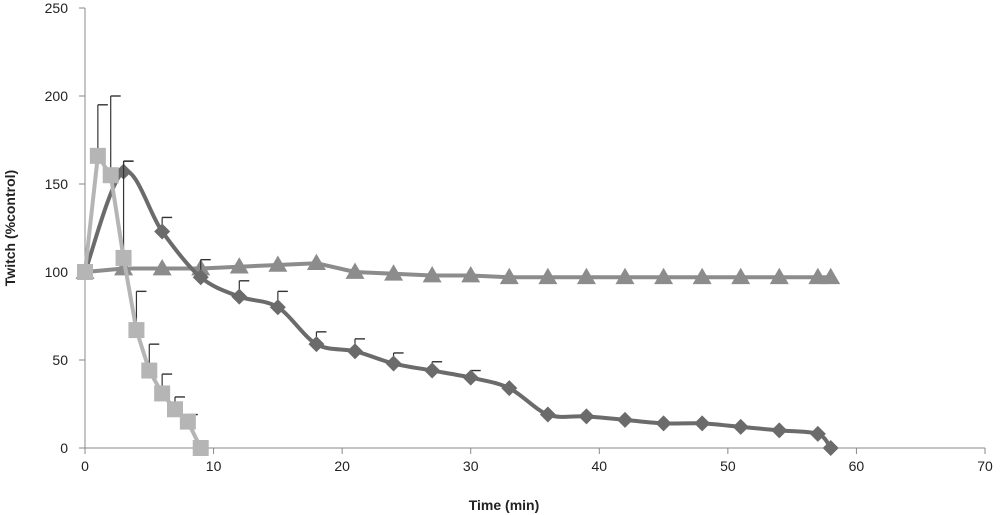 The image size is (1000, 515). What do you see at coordinates (85, 466) in the screenshot?
I see `x-tick-label: 0` at bounding box center [85, 466].